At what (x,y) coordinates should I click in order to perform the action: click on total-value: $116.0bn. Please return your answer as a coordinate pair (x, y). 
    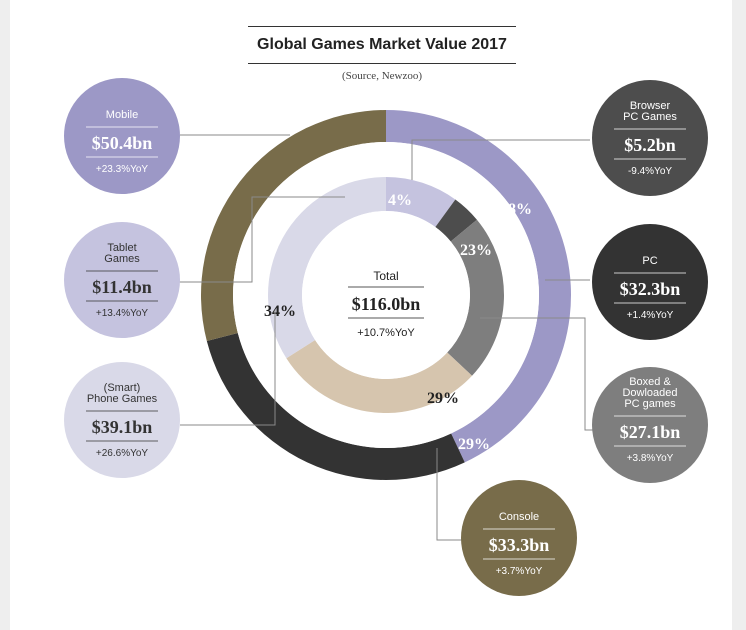
    Looking at the image, I should click on (386, 304).